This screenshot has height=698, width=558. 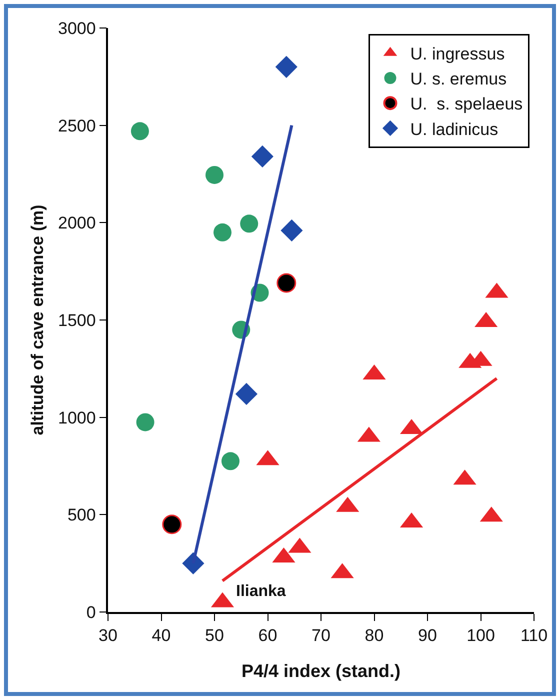 I want to click on x-tick-label: 90, so click(x=427, y=636).